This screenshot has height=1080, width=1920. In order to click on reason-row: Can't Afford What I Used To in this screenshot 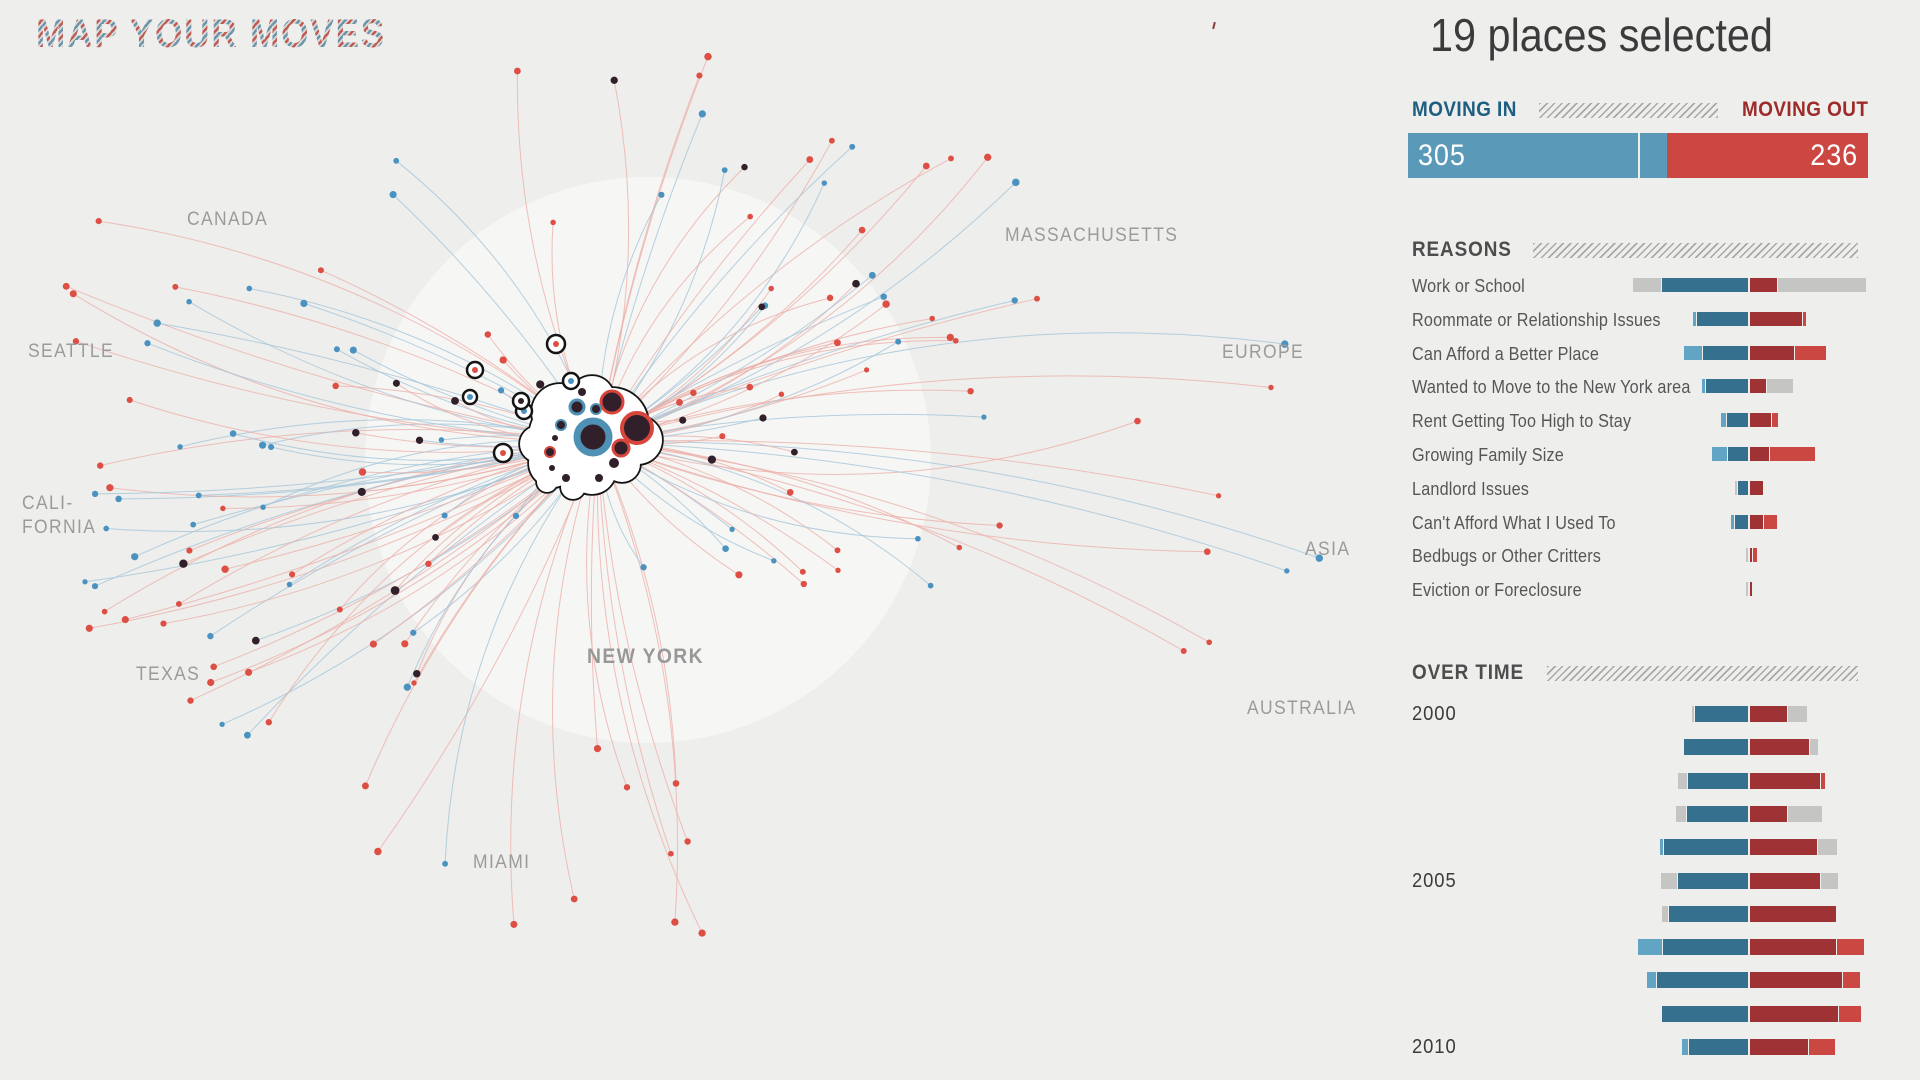, I will do `click(1640, 523)`.